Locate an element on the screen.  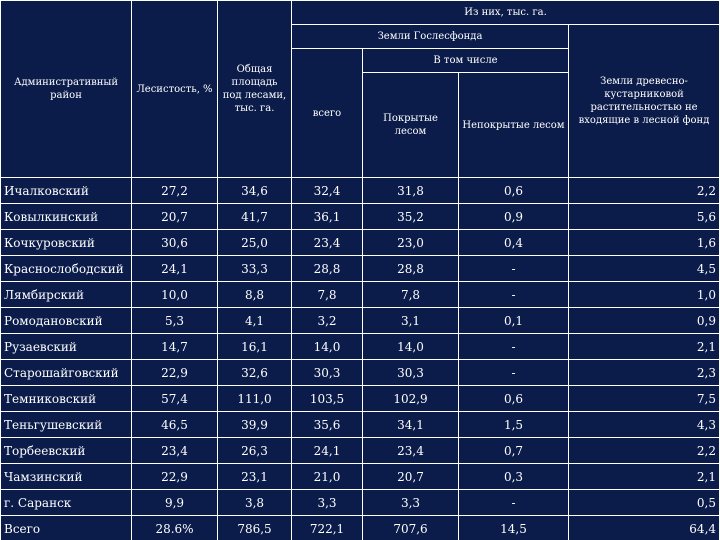
uncovered-cell: 0,9 is located at coordinates (513, 216).